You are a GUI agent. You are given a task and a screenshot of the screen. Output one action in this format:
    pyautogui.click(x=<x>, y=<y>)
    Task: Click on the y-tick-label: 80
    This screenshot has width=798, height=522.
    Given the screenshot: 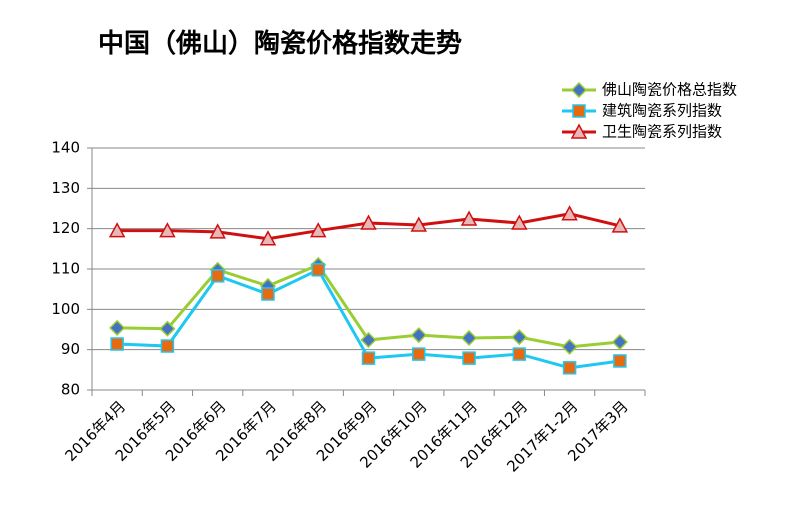 What is the action you would take?
    pyautogui.click(x=70, y=390)
    